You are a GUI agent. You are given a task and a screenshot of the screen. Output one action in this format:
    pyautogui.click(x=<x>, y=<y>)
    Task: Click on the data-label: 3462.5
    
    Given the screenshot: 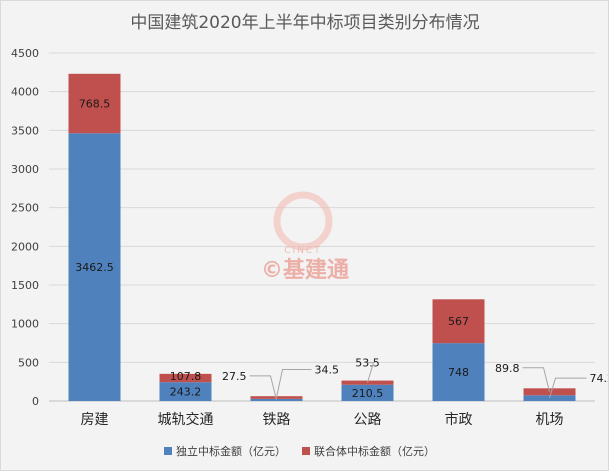 What is the action you would take?
    pyautogui.click(x=94, y=267)
    